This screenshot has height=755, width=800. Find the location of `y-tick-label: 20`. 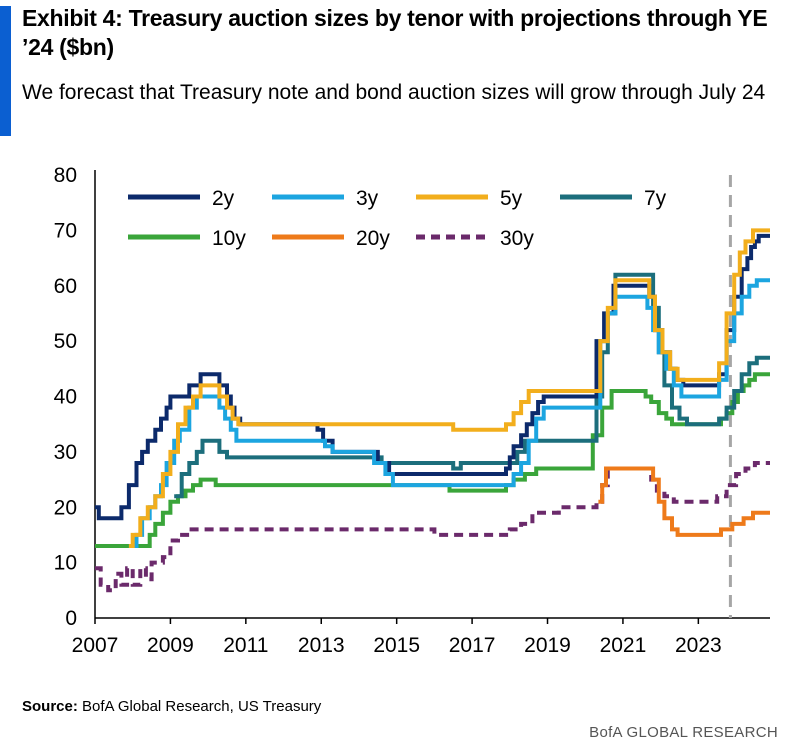

y-tick-label: 20 is located at coordinates (65, 507).